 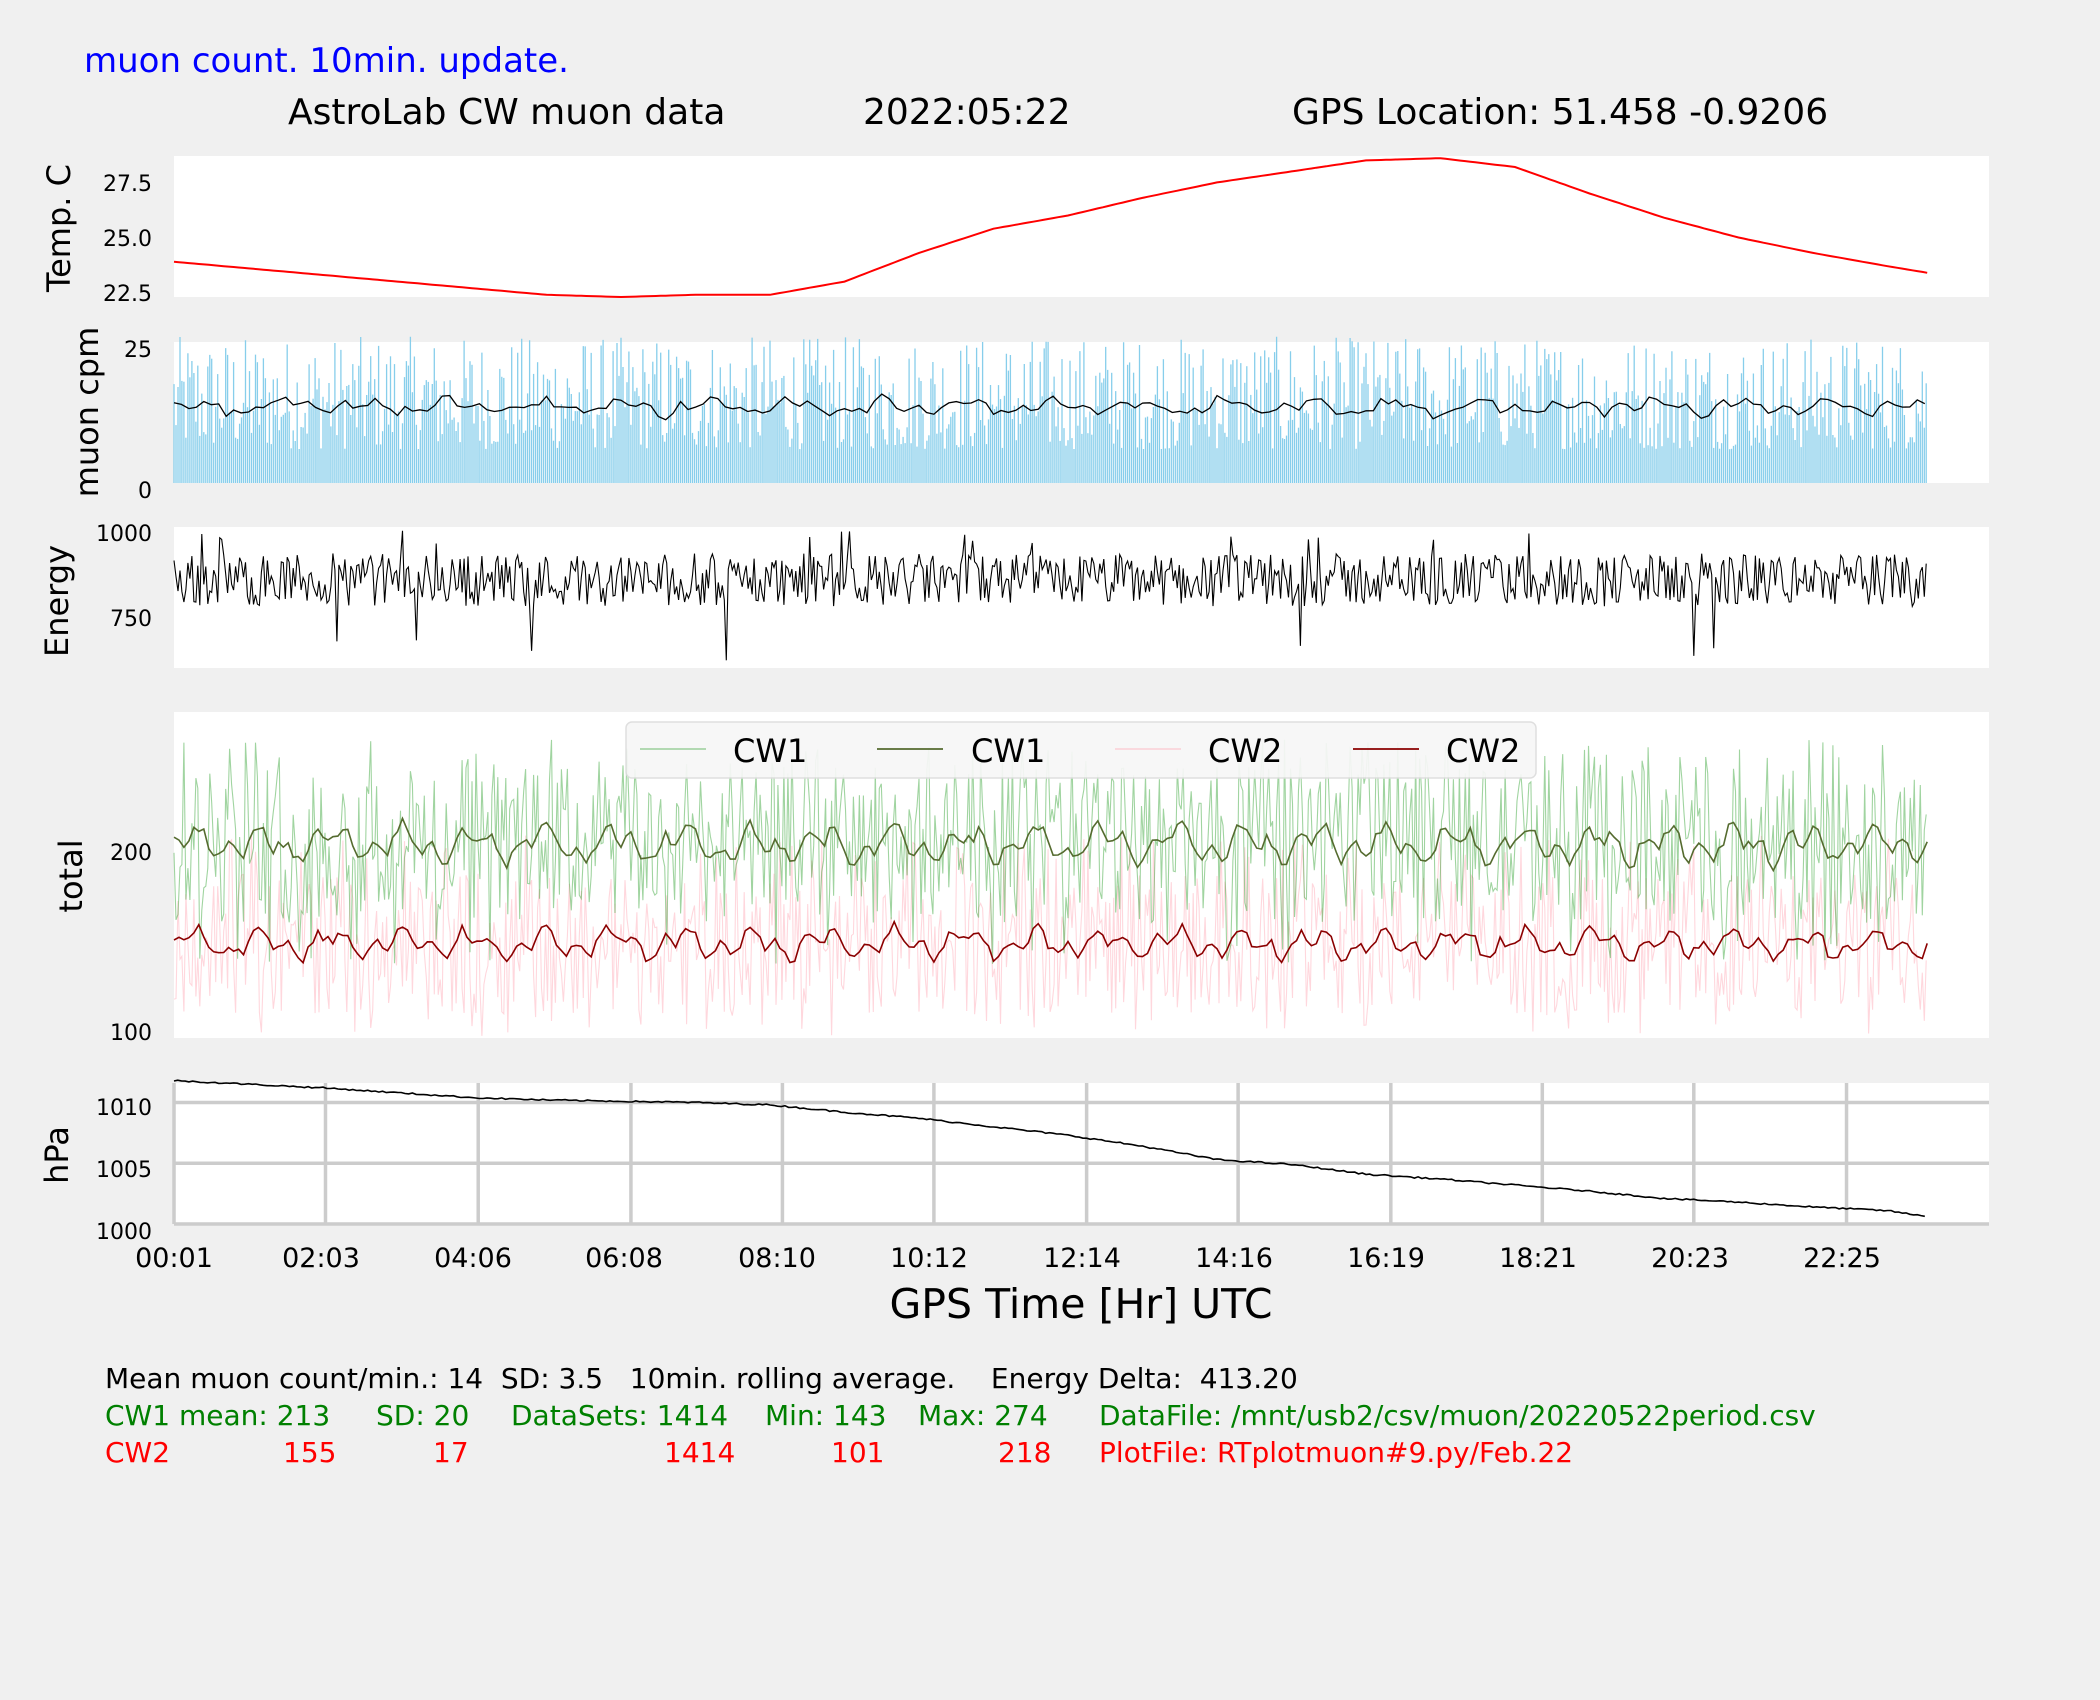 What do you see at coordinates (321, 1258) in the screenshot?
I see `x-tick-label: 02:03` at bounding box center [321, 1258].